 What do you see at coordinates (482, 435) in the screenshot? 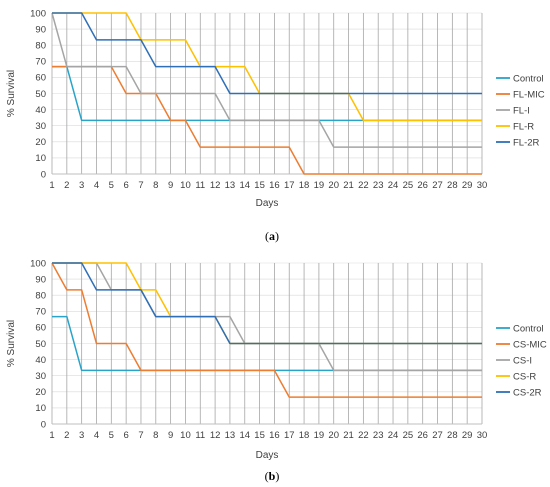
I see `panel-b-x-tick-label: 30` at bounding box center [482, 435].